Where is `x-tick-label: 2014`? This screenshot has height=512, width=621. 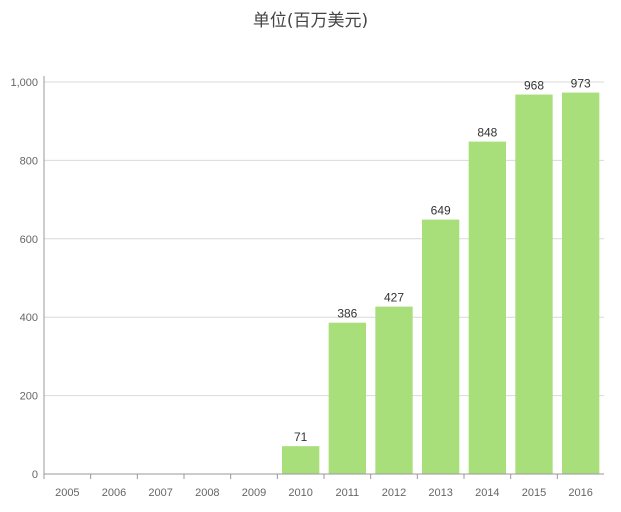 x-tick-label: 2014 is located at coordinates (487, 493).